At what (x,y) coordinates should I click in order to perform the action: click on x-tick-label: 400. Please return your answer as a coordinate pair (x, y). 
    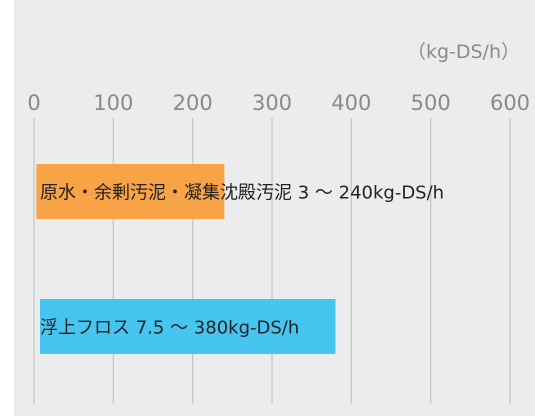
    Looking at the image, I should click on (351, 103).